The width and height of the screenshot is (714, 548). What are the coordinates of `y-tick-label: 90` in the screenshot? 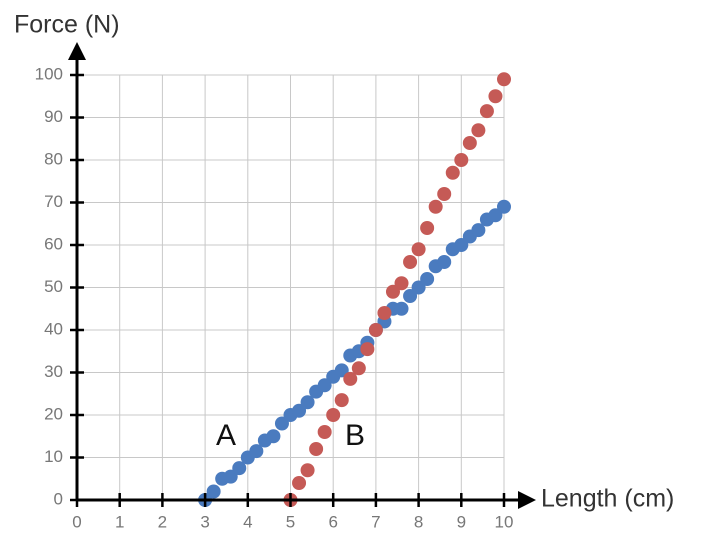 It's located at (53, 116).